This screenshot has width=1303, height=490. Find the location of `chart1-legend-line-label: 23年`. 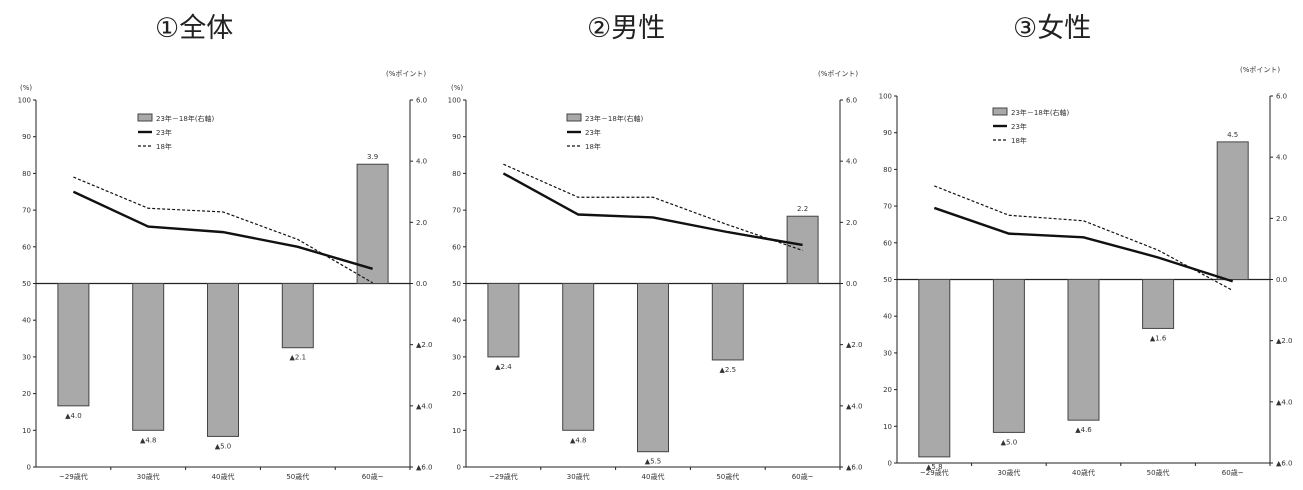

chart1-legend-line-label: 23年 is located at coordinates (164, 132).